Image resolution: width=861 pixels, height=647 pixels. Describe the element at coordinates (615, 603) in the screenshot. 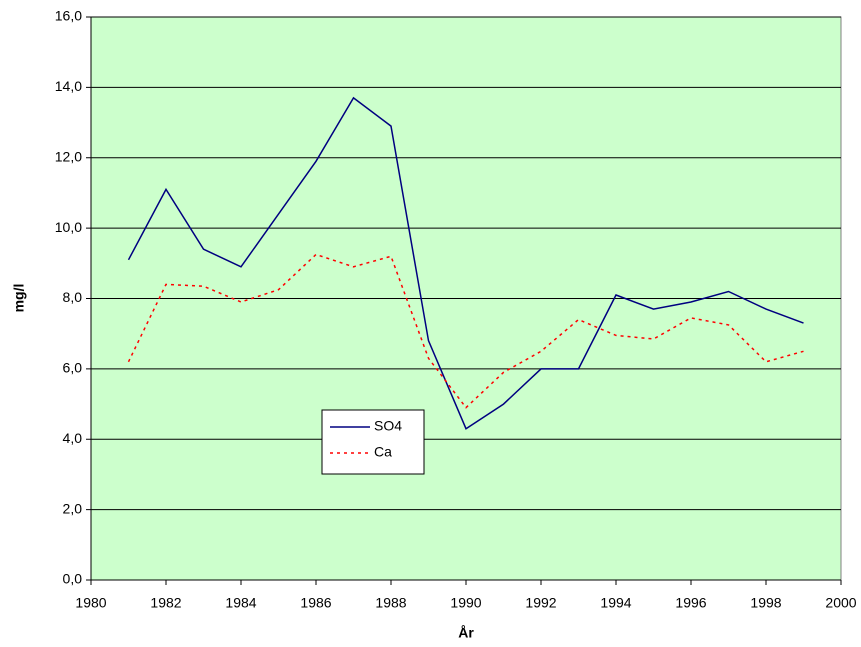

I see `x-tick-label: 1994` at that location.